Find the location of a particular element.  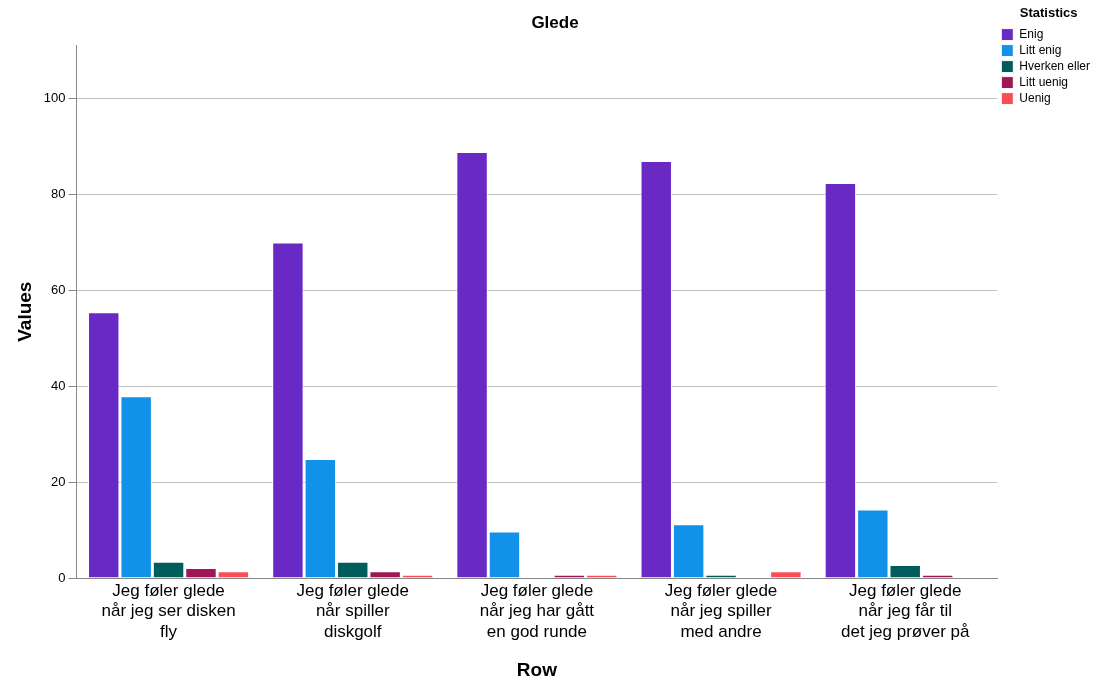

x-tick-label: Jeg føler glede når jeg har gått en god runde is located at coordinates (537, 610).